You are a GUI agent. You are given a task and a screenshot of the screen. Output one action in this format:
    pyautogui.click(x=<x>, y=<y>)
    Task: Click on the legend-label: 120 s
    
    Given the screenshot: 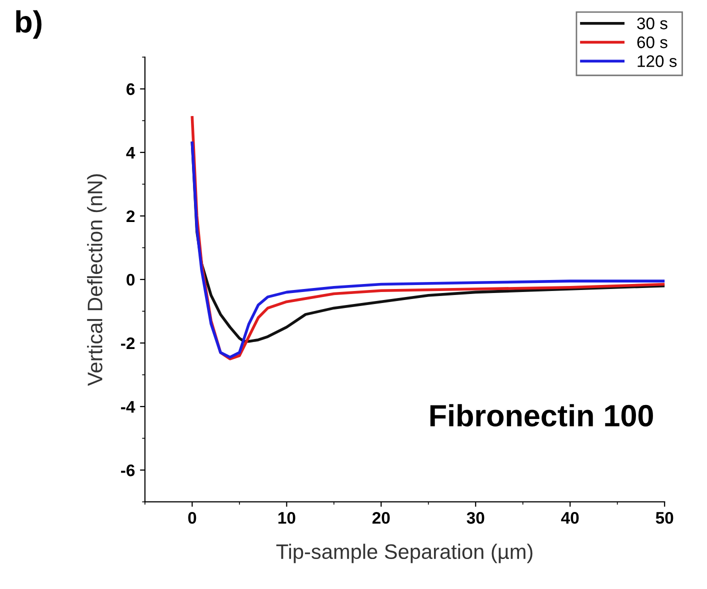 What is the action you would take?
    pyautogui.click(x=657, y=61)
    